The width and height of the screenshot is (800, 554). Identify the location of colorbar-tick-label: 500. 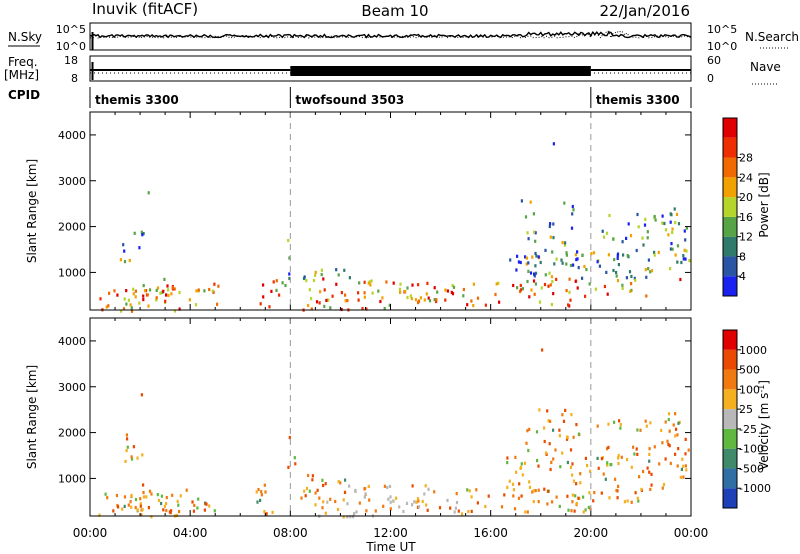
(749, 370).